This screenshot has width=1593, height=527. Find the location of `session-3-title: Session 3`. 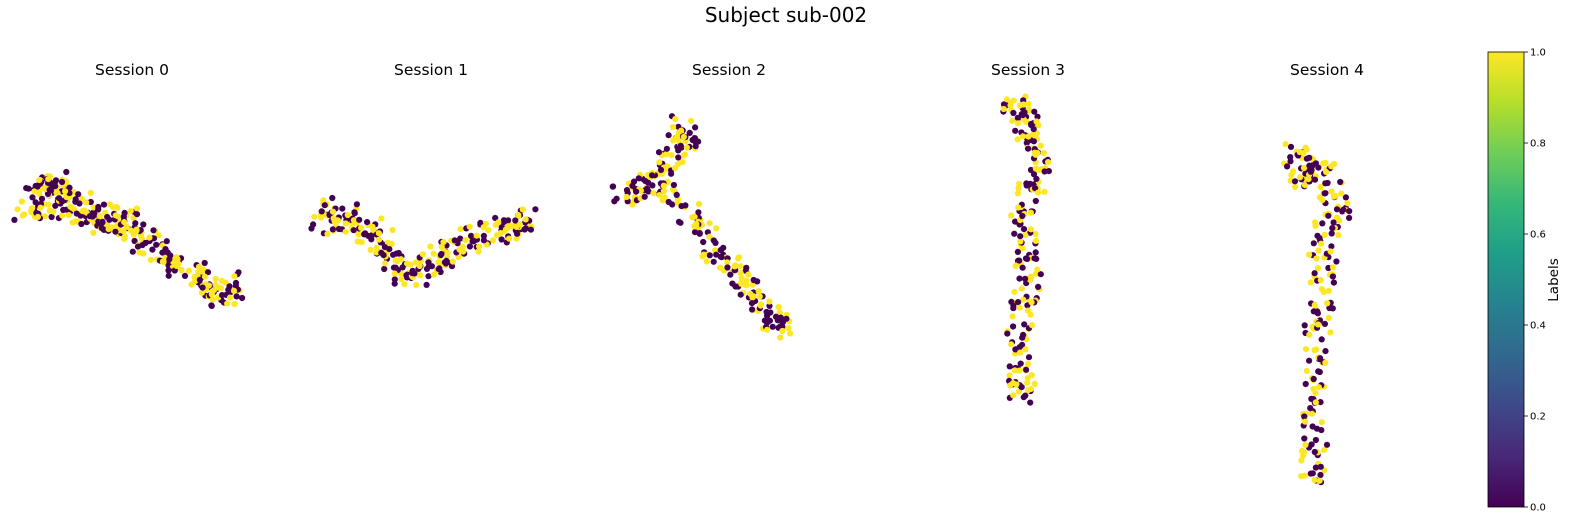

session-3-title: Session 3 is located at coordinates (1028, 70).